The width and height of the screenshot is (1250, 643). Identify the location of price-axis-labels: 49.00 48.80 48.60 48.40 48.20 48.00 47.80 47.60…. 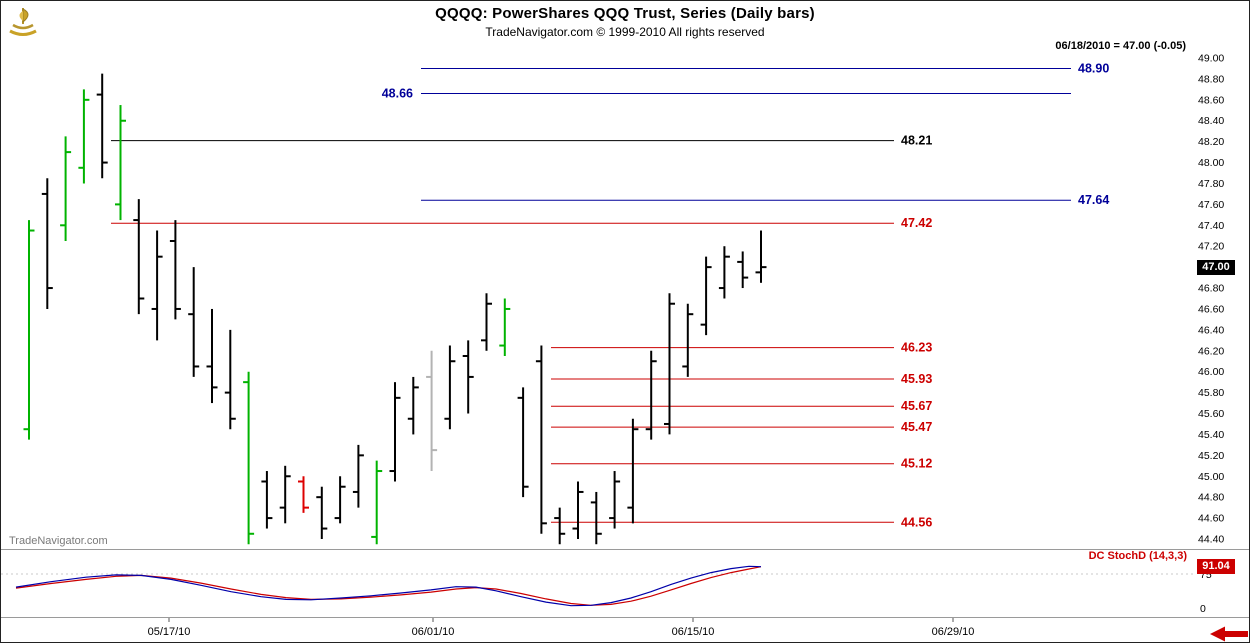
(1211, 299).